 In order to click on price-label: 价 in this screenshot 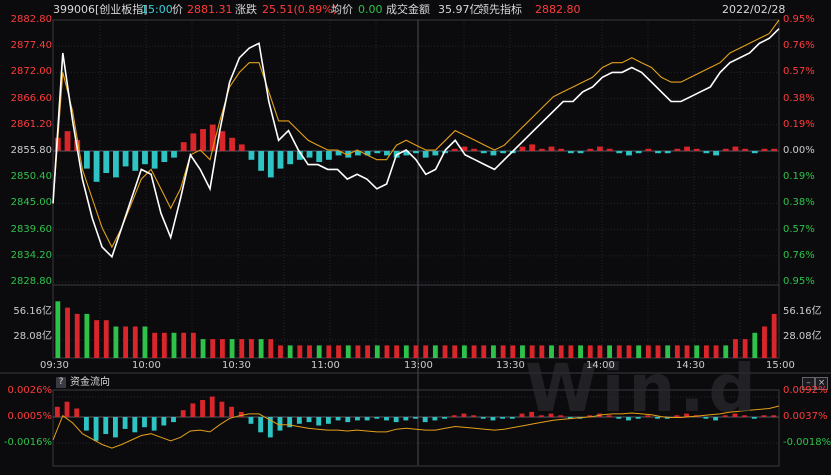, I will do `click(177, 9)`.